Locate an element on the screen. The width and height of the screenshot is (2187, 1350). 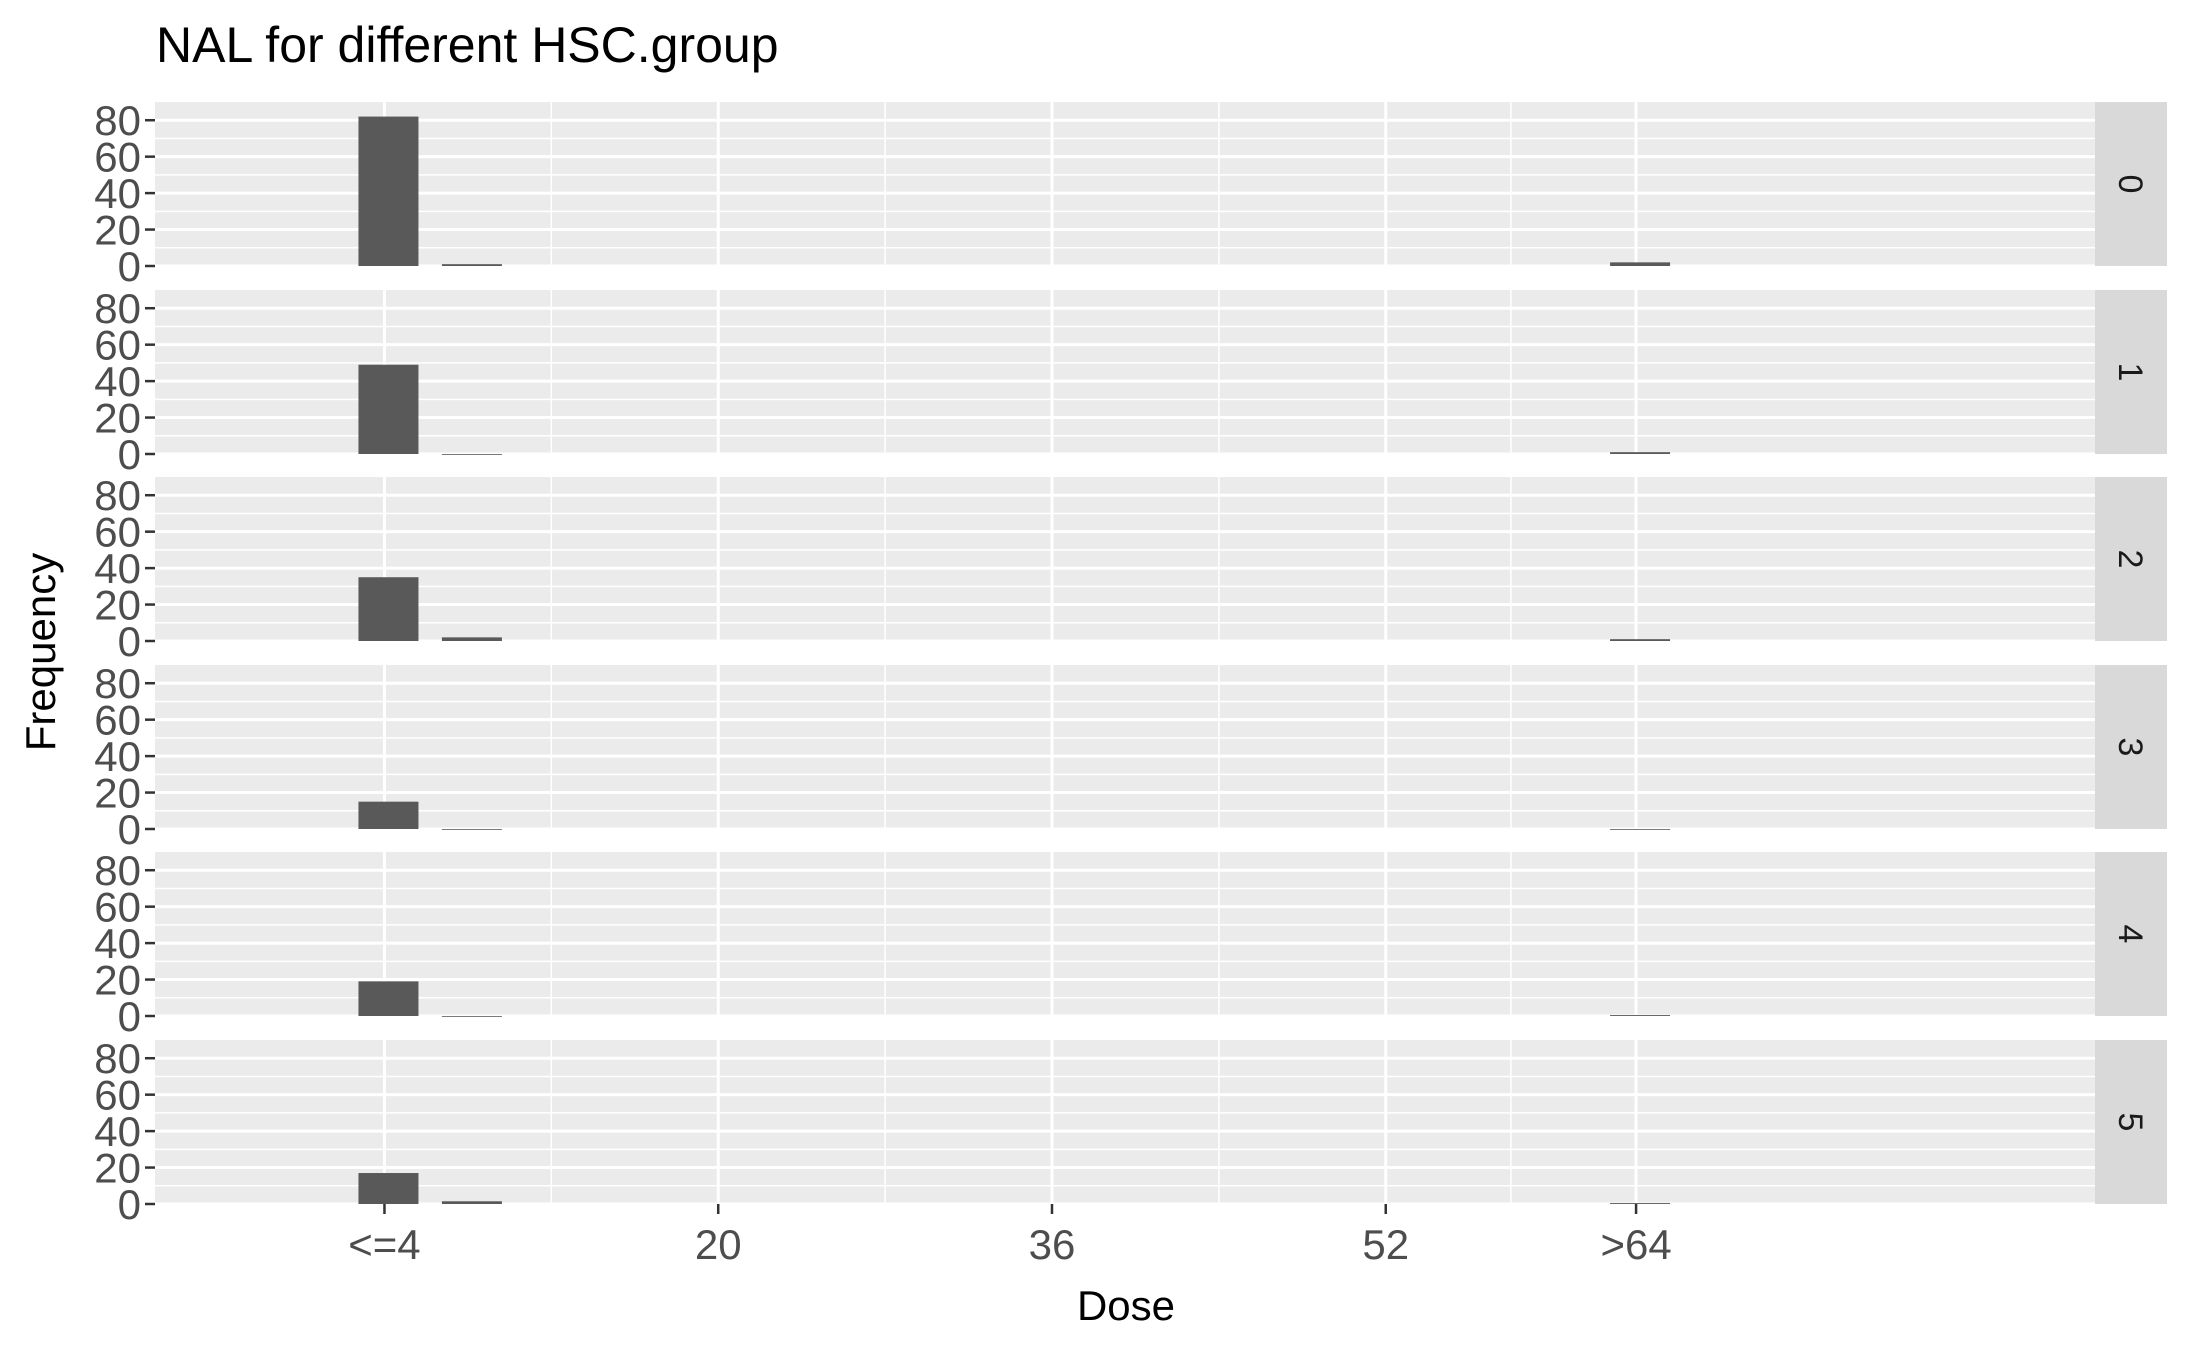
facet-strip-label: 0 is located at coordinates (2130, 184).